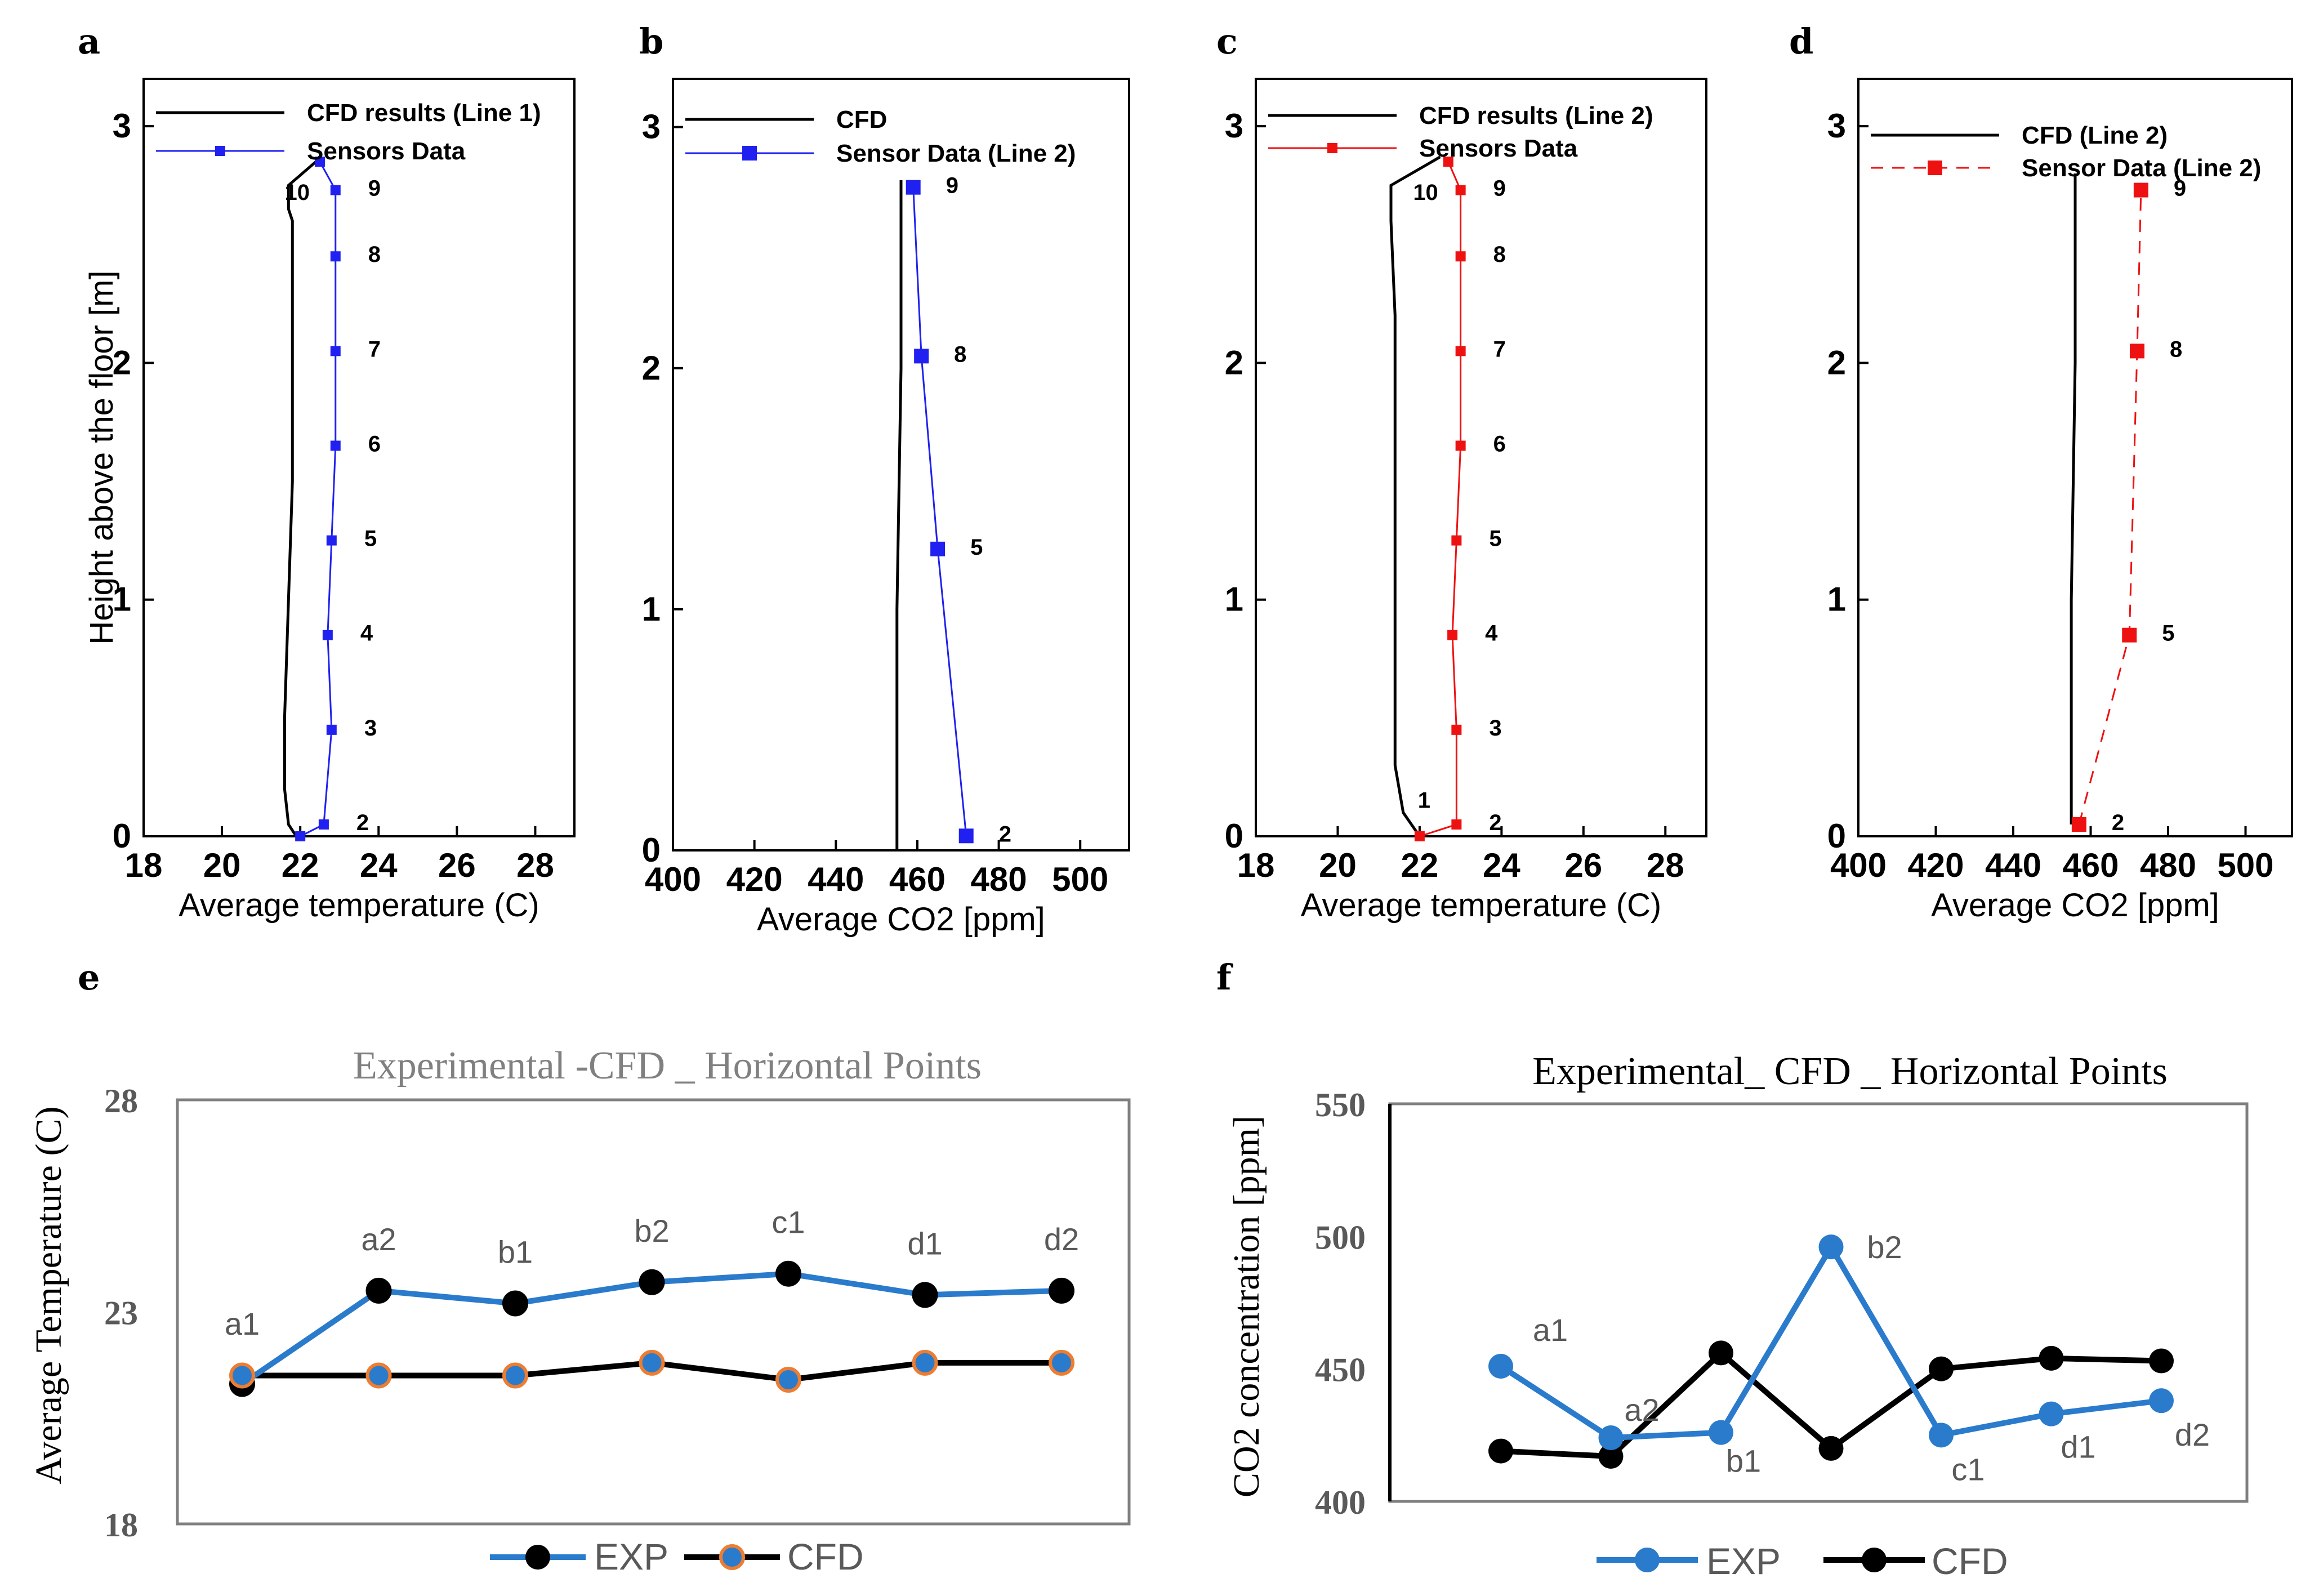 The width and height of the screenshot is (2301, 1596). I want to click on panel-letter: c, so click(1227, 42).